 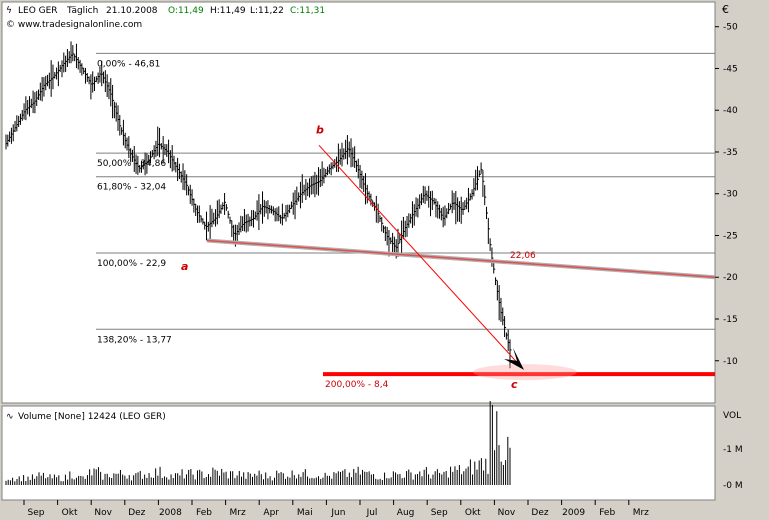 I want to click on time-tick-label: Jul, so click(x=372, y=513).